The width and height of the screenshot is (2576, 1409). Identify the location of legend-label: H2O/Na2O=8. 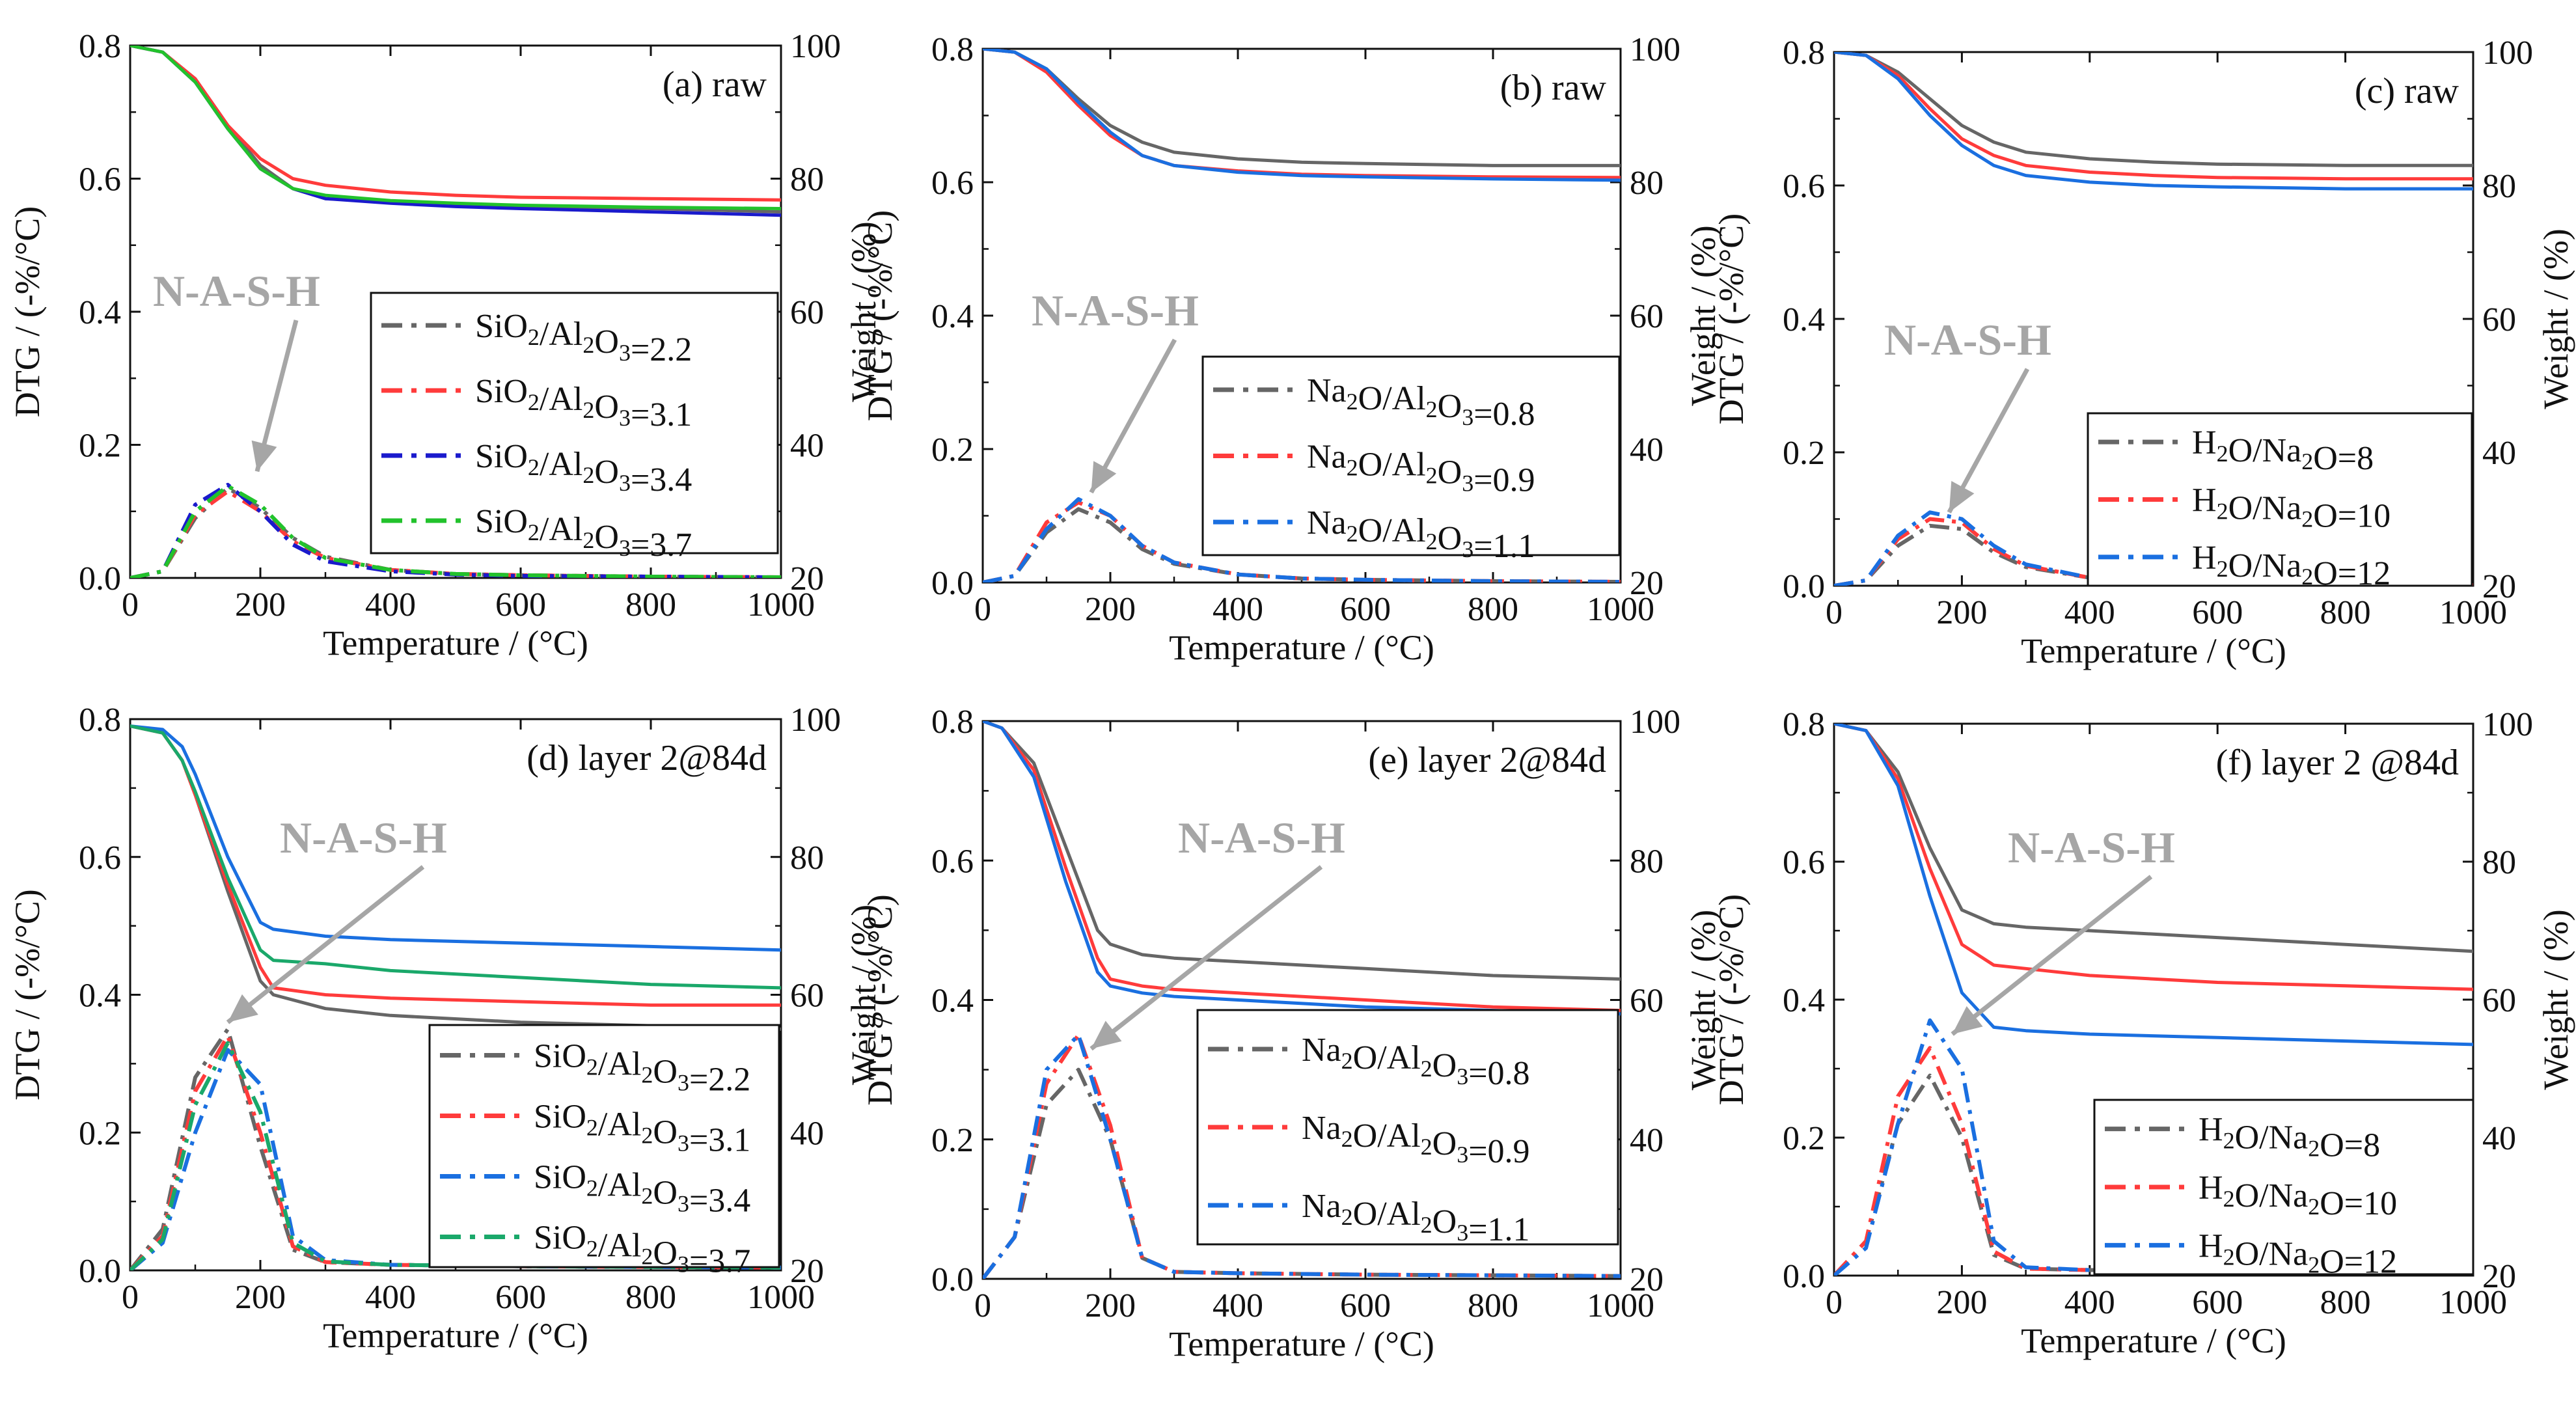
(2283, 450).